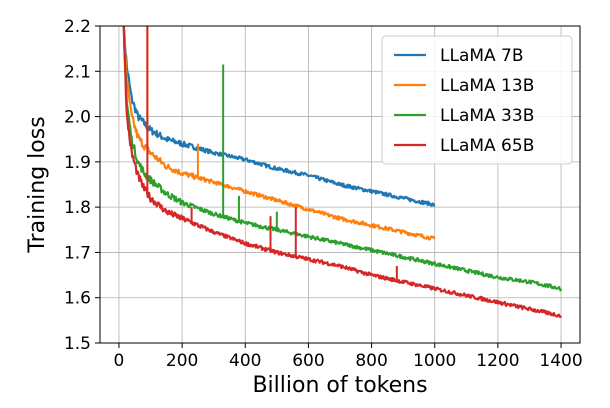 This screenshot has height=408, width=610. What do you see at coordinates (77, 118) in the screenshot?
I see `y-tick-label: 2.0` at bounding box center [77, 118].